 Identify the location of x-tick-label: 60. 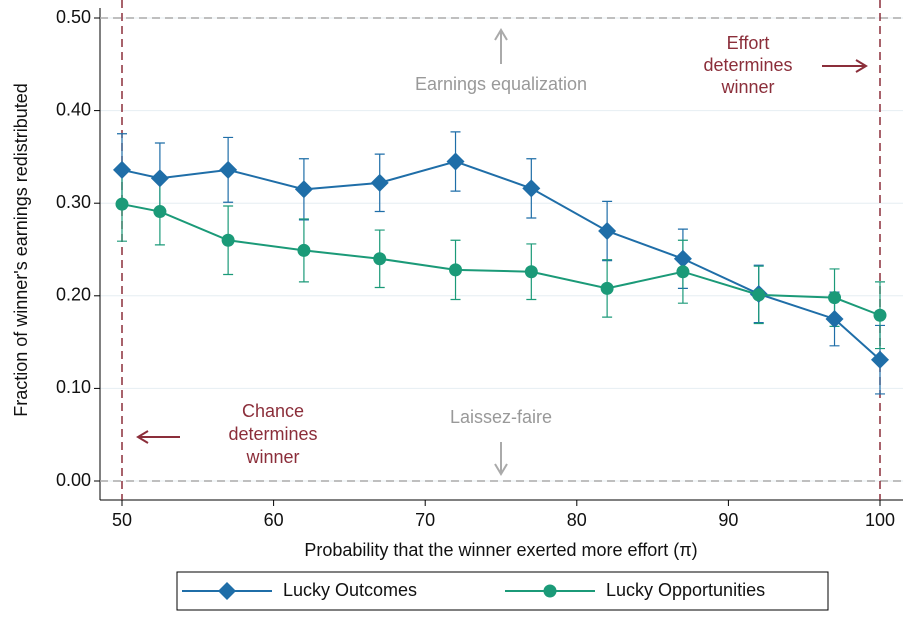
(274, 520).